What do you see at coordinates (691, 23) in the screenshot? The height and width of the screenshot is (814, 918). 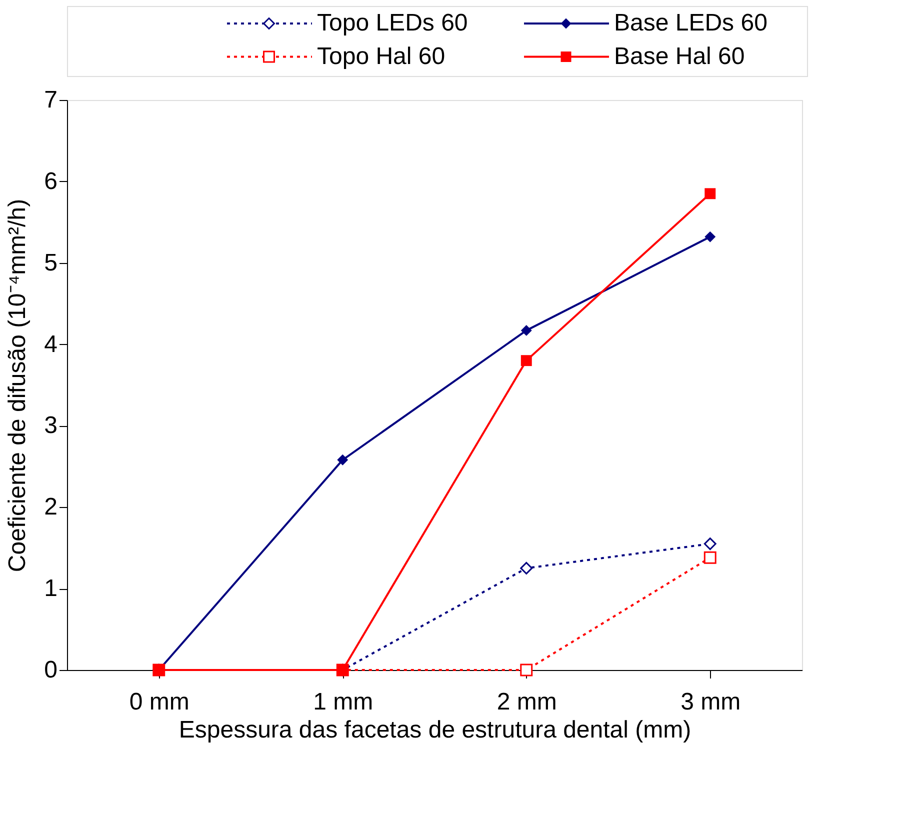 I see `legend-label: Base LEDs 60` at bounding box center [691, 23].